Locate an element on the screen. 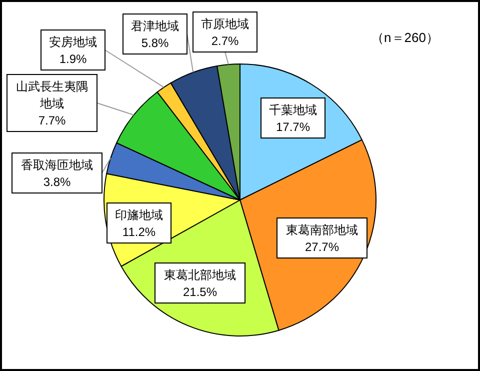 Image resolution: width=480 pixels, height=371 pixels. data-label: 5.8% is located at coordinates (155, 43).